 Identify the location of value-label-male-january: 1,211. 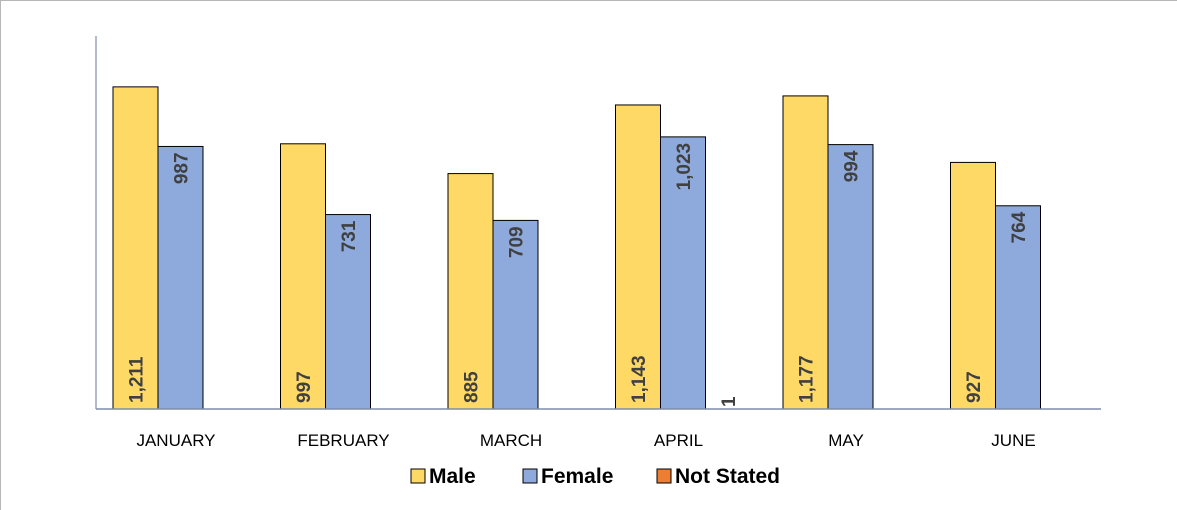
(137, 379).